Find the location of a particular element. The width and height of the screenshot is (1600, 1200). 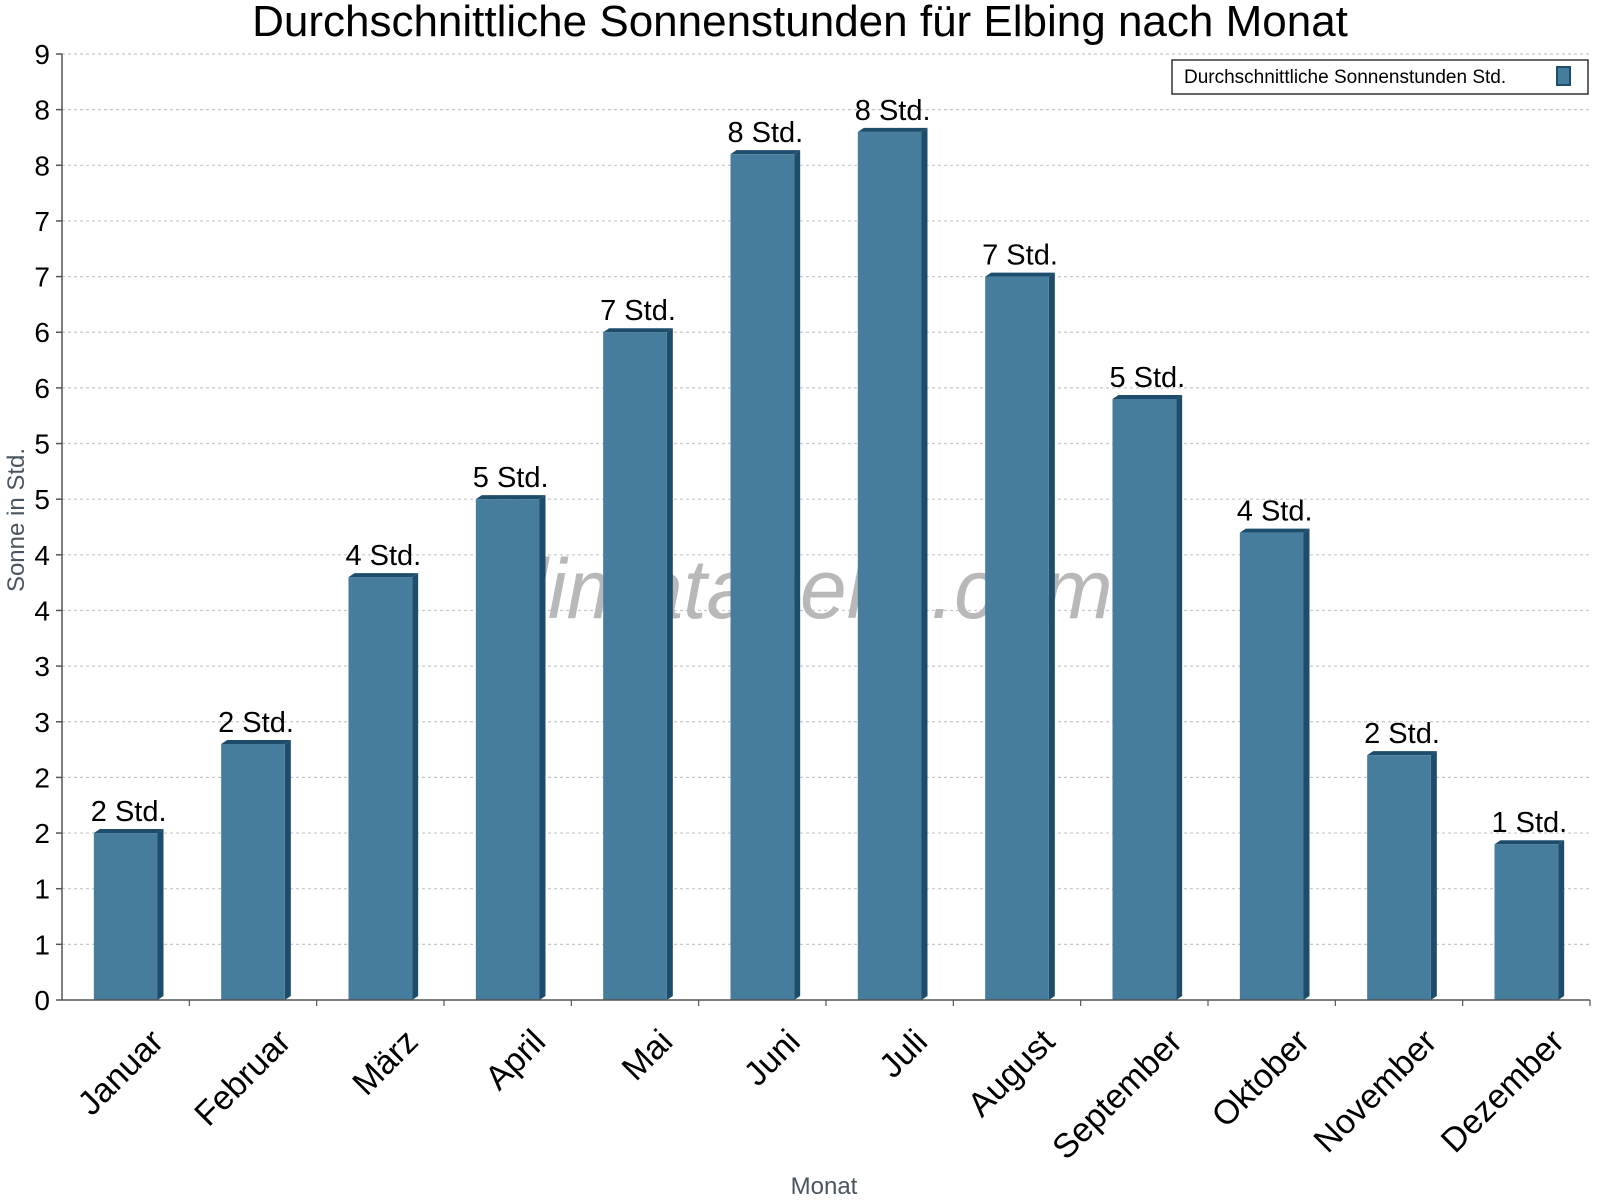

y-tick-label: 9 is located at coordinates (42, 54).